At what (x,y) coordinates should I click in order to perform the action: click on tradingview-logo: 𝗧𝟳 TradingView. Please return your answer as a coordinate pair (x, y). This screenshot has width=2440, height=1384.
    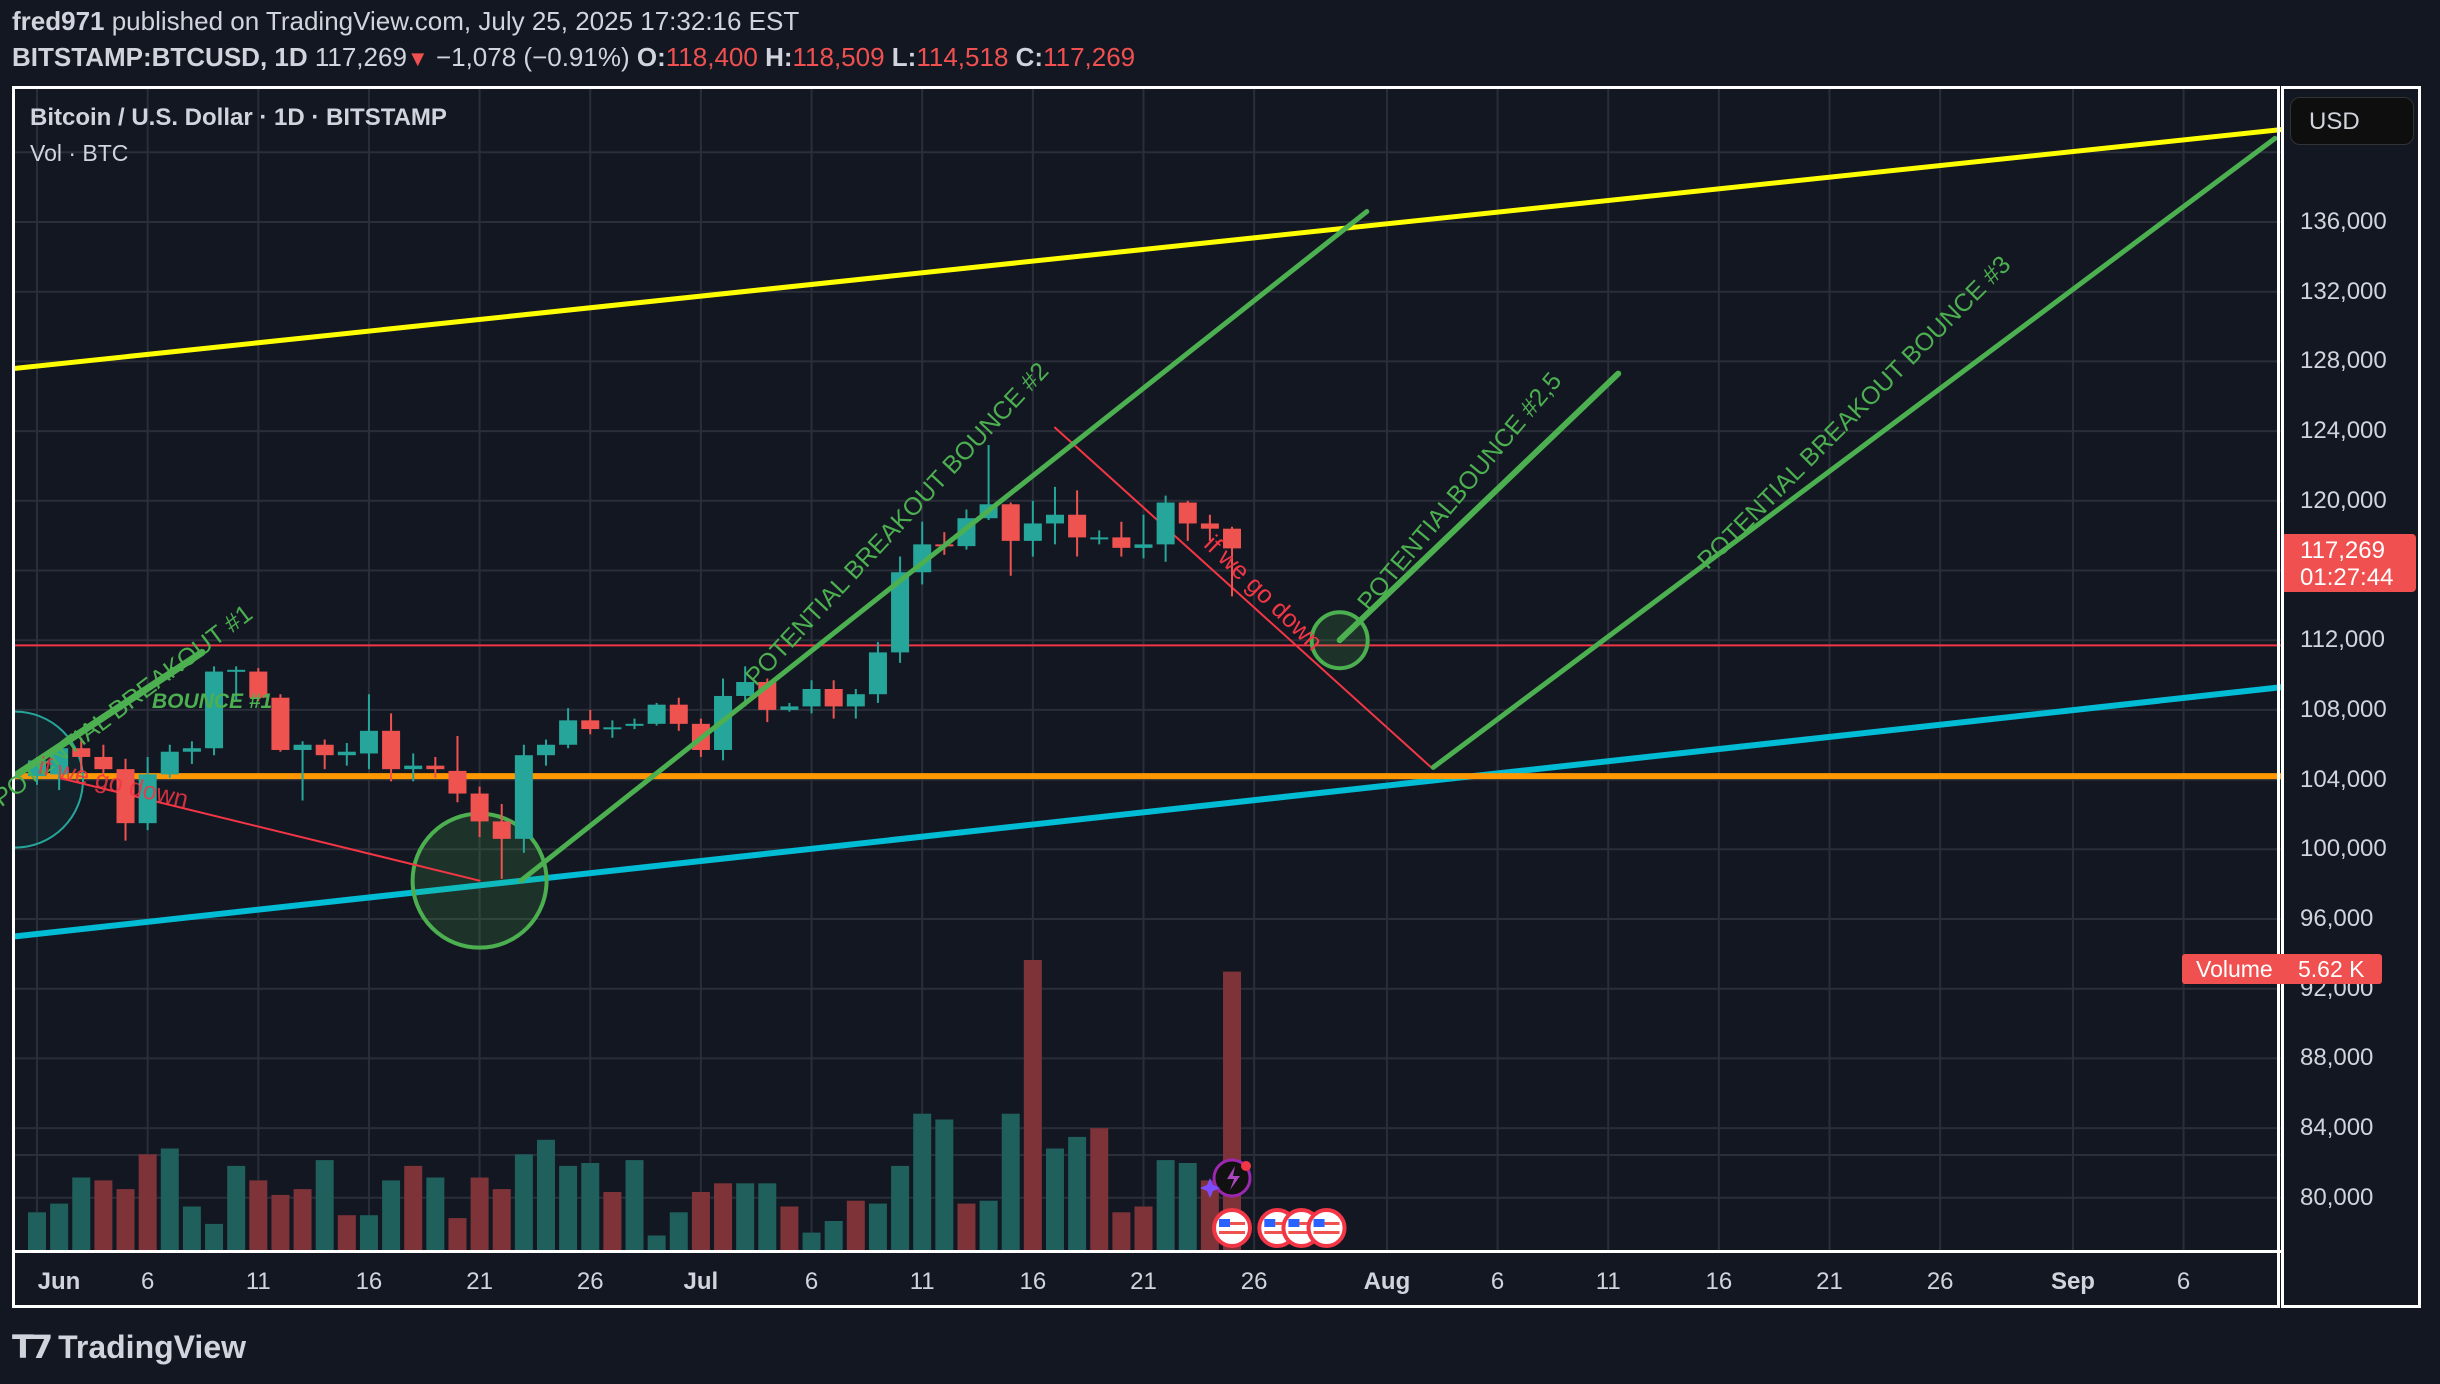
    Looking at the image, I should click on (129, 1347).